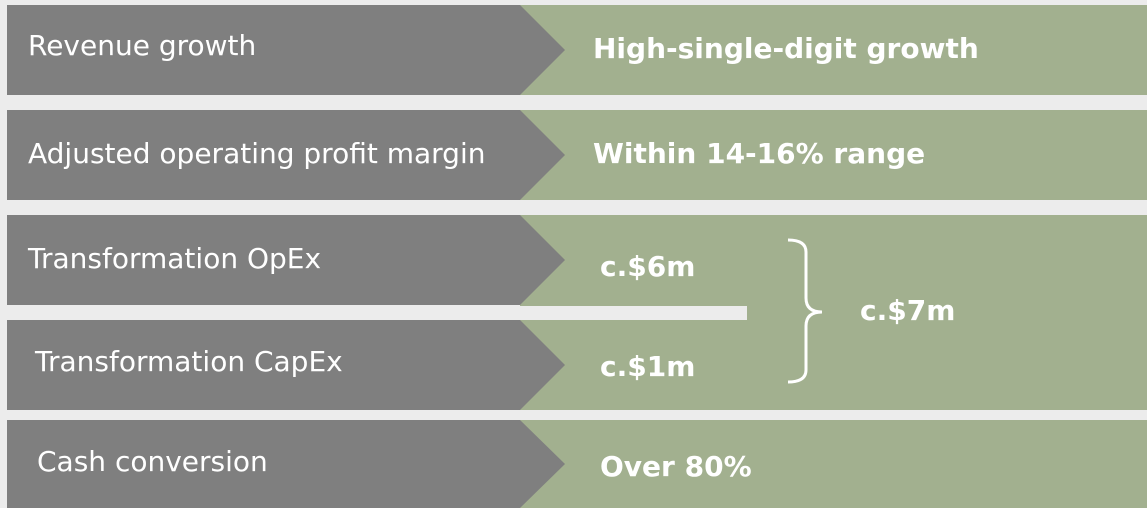 The image size is (1147, 508). Describe the element at coordinates (188, 361) in the screenshot. I see `row-label: Transformation CapEx` at that location.